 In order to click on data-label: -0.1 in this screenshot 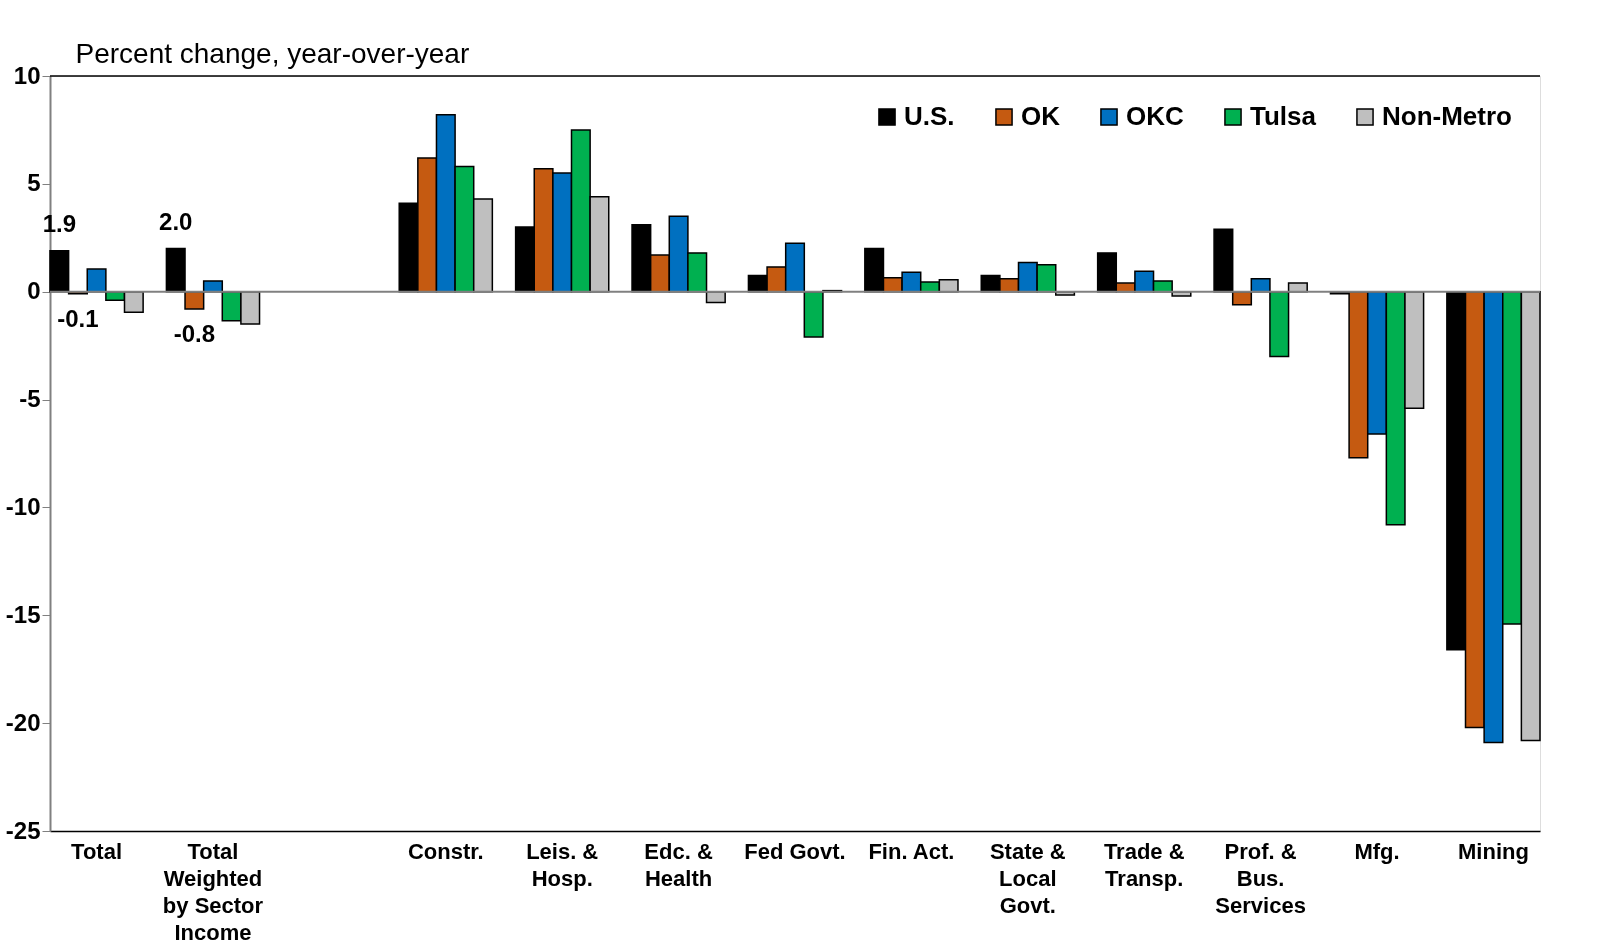, I will do `click(78, 318)`.